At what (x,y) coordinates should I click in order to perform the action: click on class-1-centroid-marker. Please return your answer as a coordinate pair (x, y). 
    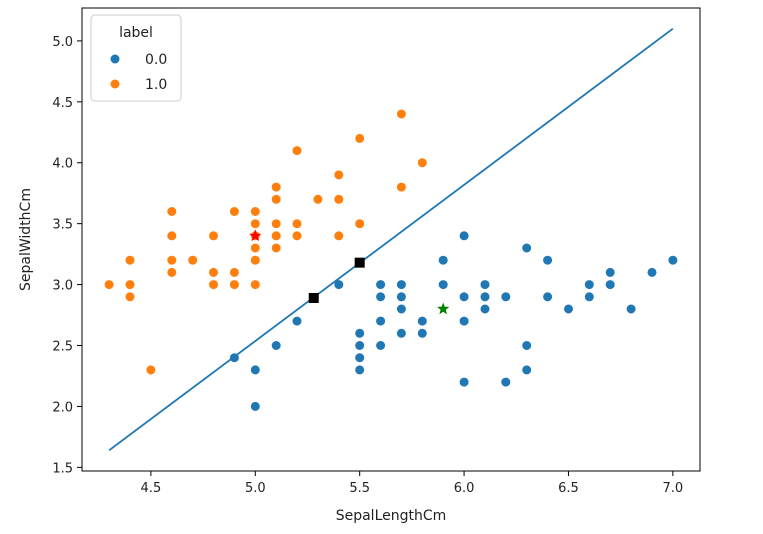
    Looking at the image, I should click on (255, 235).